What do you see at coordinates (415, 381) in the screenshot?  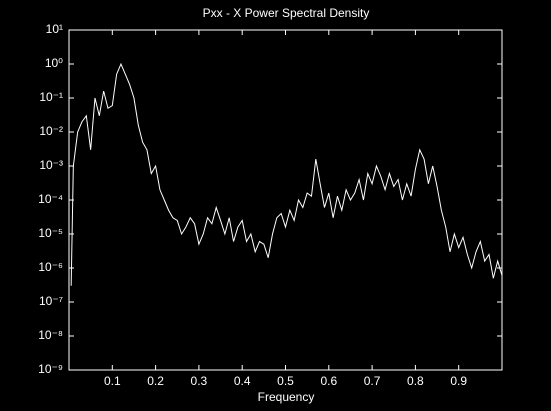 I see `x-tick-label: 0.8` at bounding box center [415, 381].